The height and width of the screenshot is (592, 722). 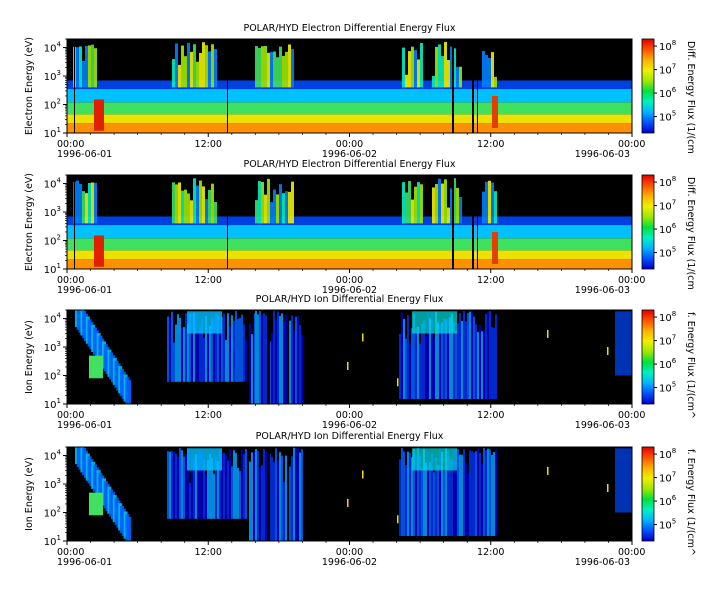 I want to click on colorbar-1: 10⁵ 10⁶ 10⁷ 10⁸ Diff. Energy Flux (1/(cm, so click(x=668, y=96).